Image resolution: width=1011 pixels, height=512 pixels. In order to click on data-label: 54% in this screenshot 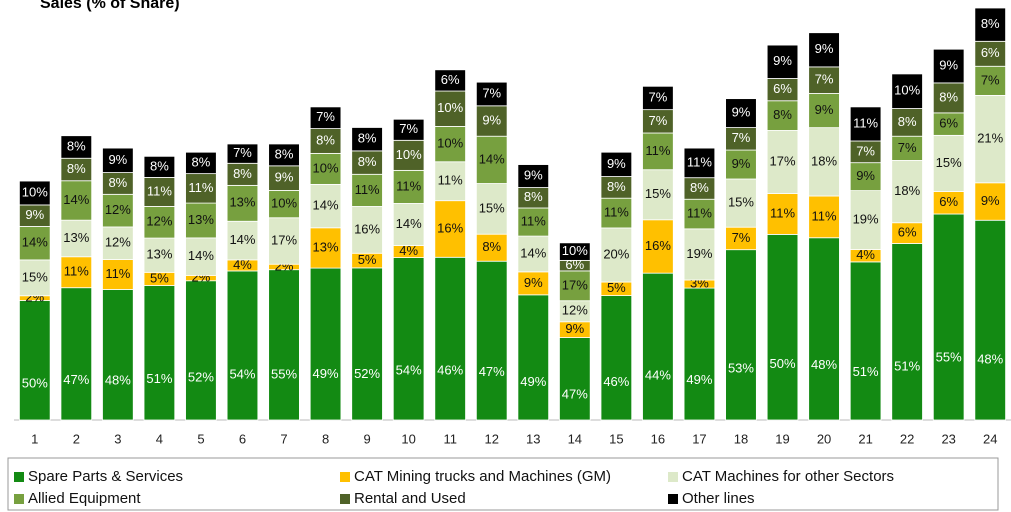, I will do `click(242, 374)`.